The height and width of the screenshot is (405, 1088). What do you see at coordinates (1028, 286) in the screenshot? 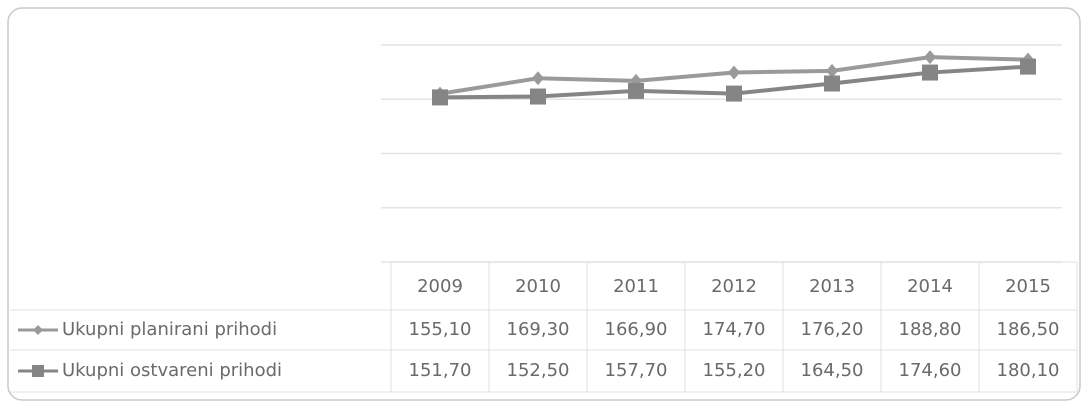
I see `x-tick-label: 2015` at bounding box center [1028, 286].